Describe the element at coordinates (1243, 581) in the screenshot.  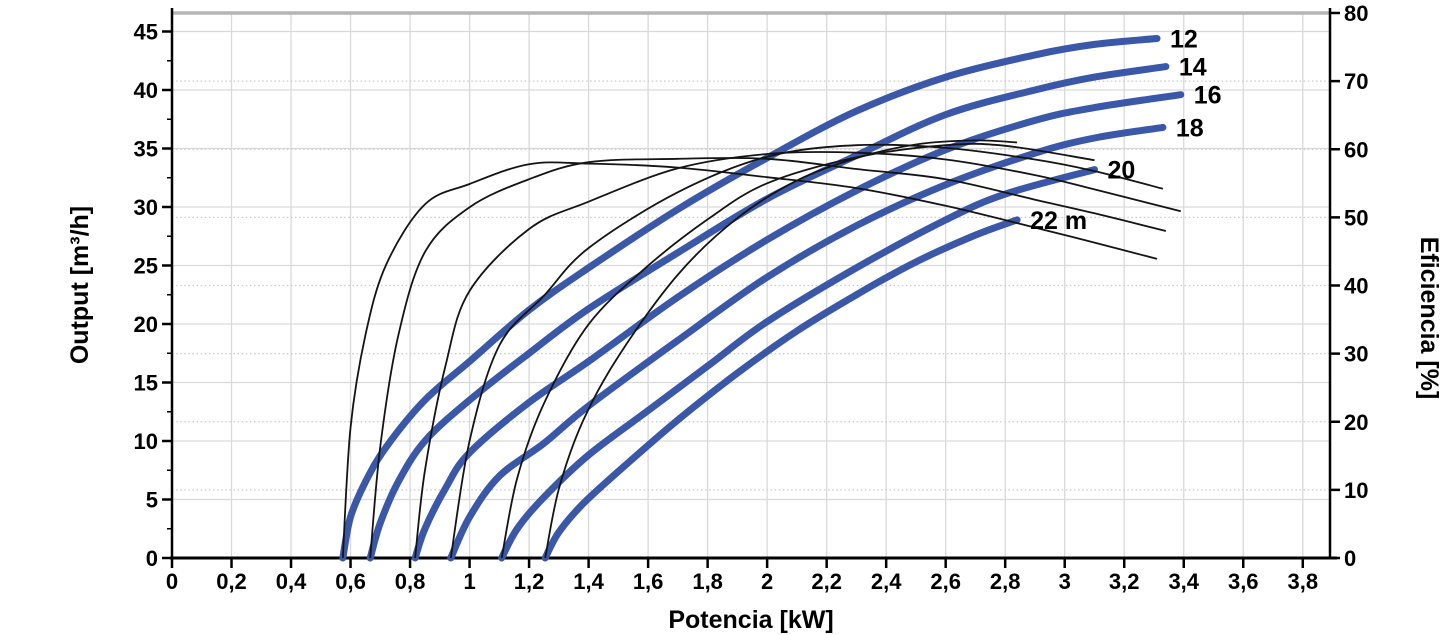
I see `x-tick-label: 3,6` at that location.